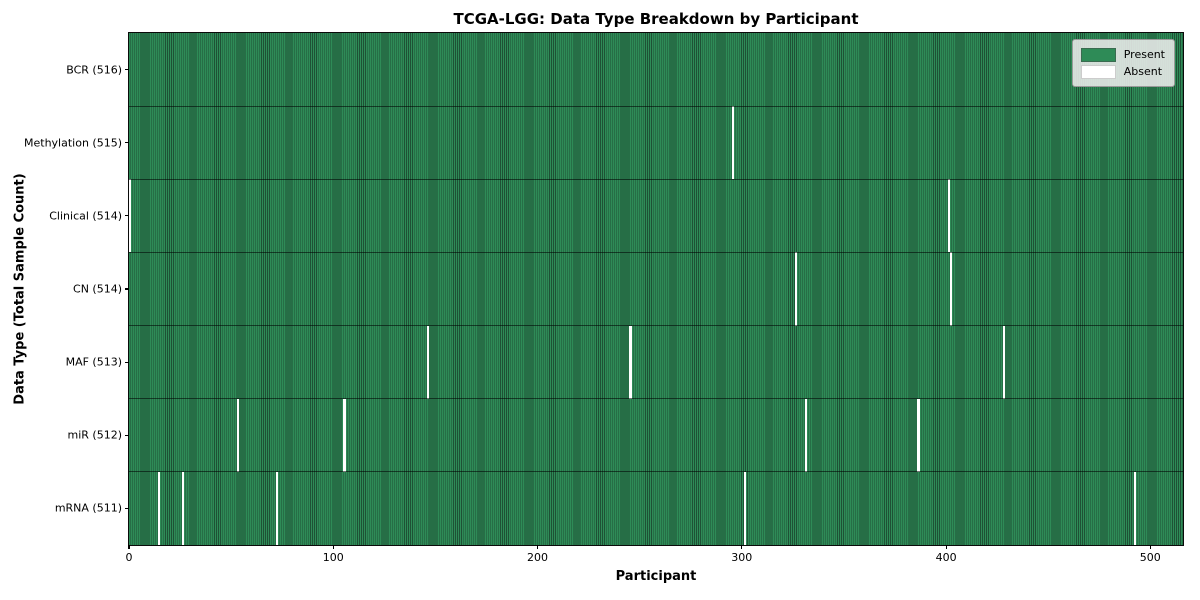 Image resolution: width=1200 pixels, height=600 pixels. Describe the element at coordinates (656, 362) in the screenshot. I see `heatmap-row-maf` at that location.